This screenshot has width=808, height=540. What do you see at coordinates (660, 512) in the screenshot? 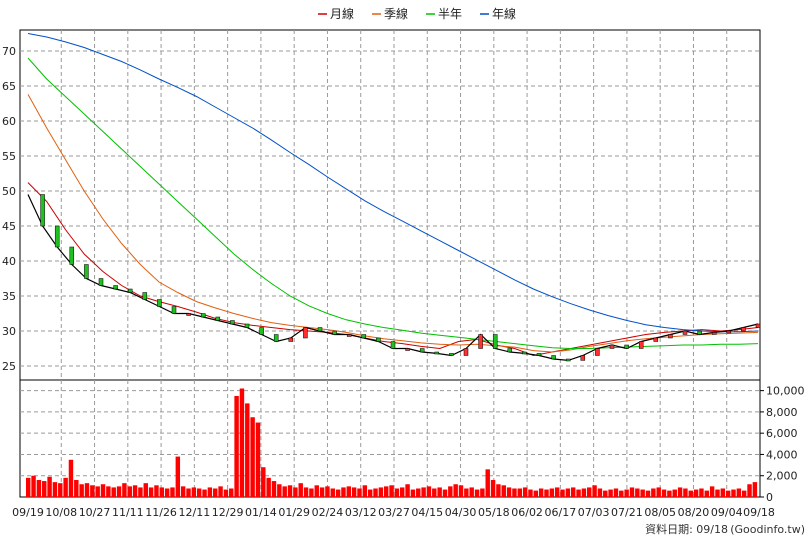
I see `x-tick-label: 08/05` at bounding box center [660, 512].